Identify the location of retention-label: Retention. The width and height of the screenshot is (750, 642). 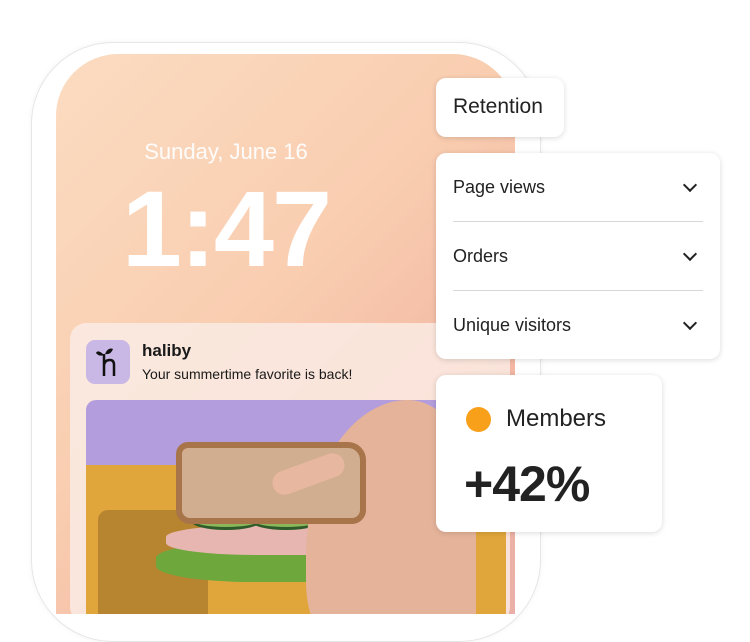
(498, 106).